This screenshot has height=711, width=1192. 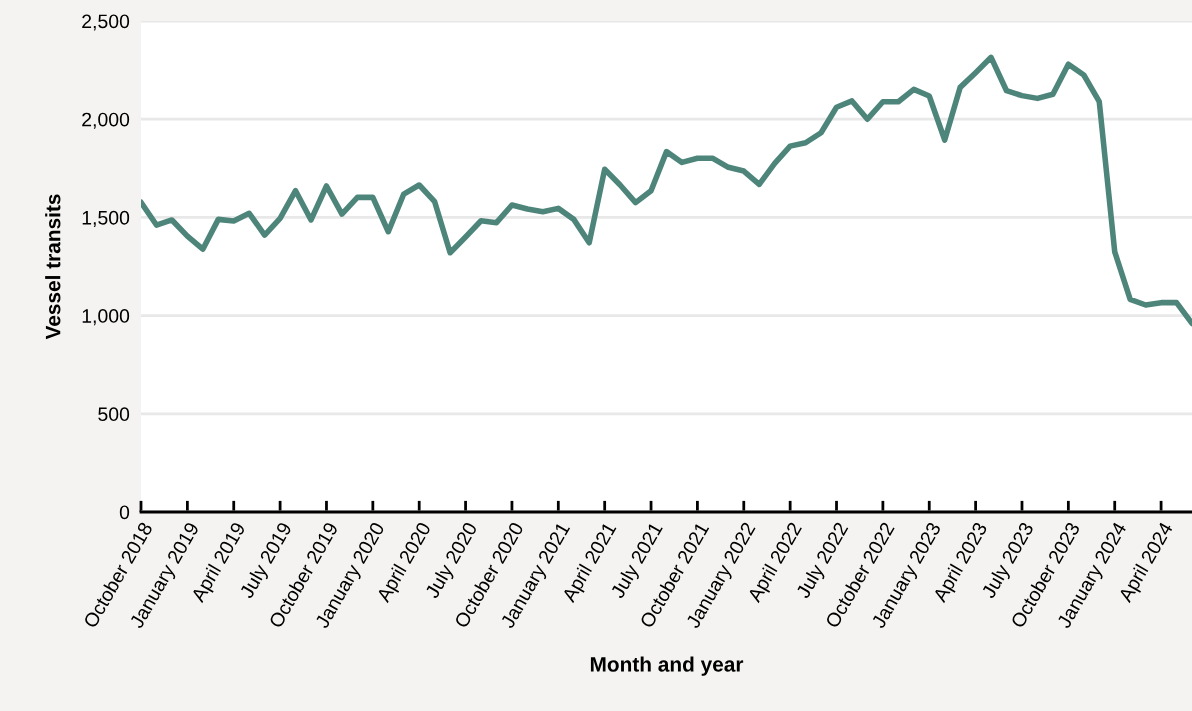 What do you see at coordinates (106, 317) in the screenshot?
I see `y-tick-label: 1,000` at bounding box center [106, 317].